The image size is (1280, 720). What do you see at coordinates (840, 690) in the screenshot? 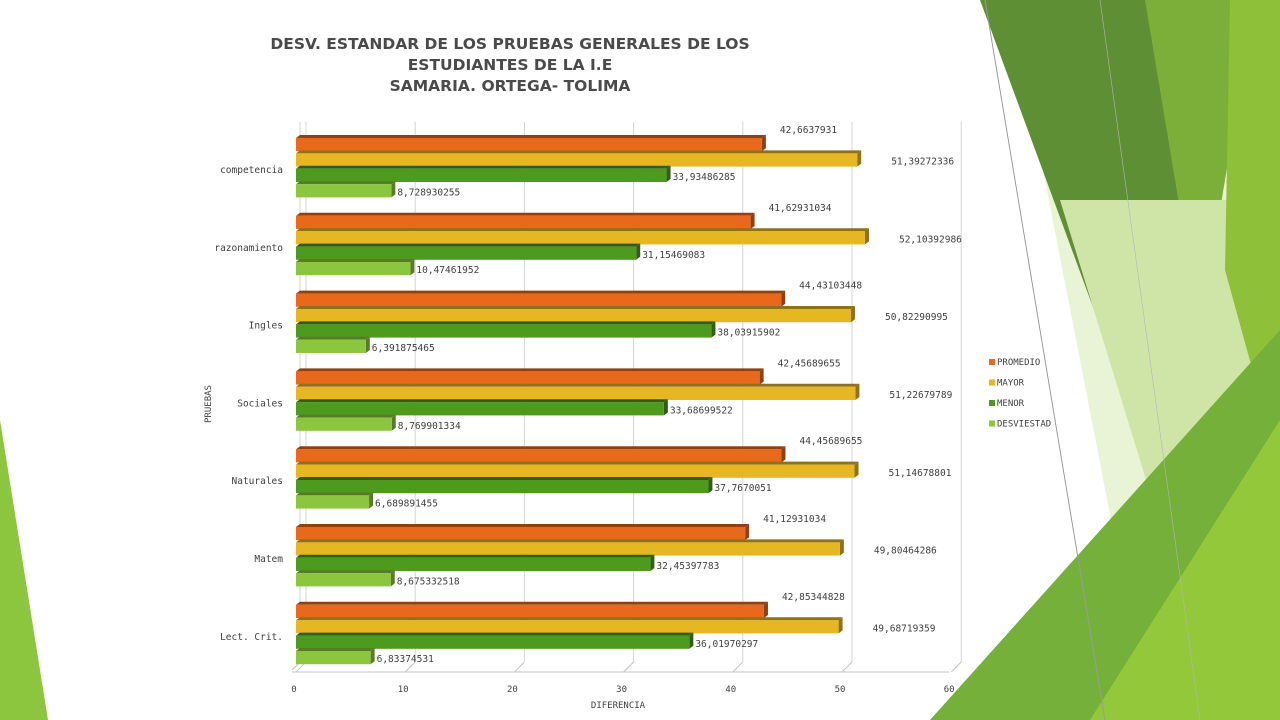
I see `x-tick-label: 50` at bounding box center [840, 690].